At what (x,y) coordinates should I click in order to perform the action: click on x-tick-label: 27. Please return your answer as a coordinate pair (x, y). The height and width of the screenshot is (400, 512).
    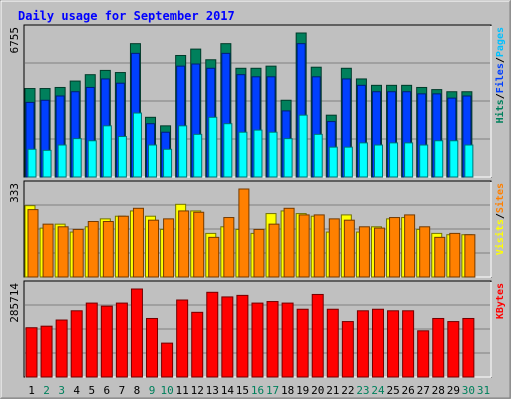
    Looking at the image, I should click on (423, 390).